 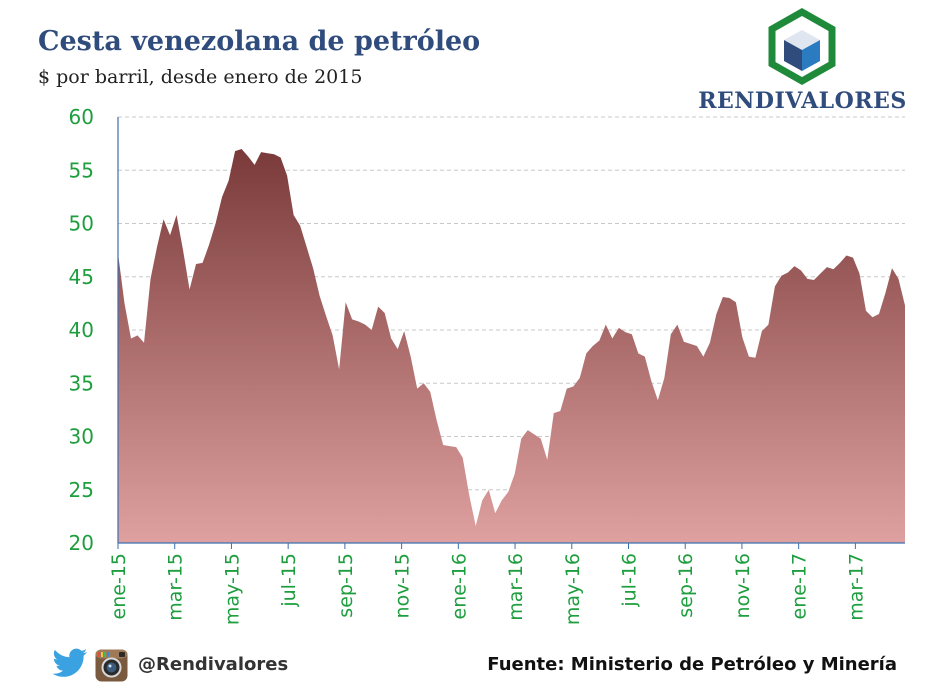 I want to click on x-tick-label: jul-15, so click(x=289, y=580).